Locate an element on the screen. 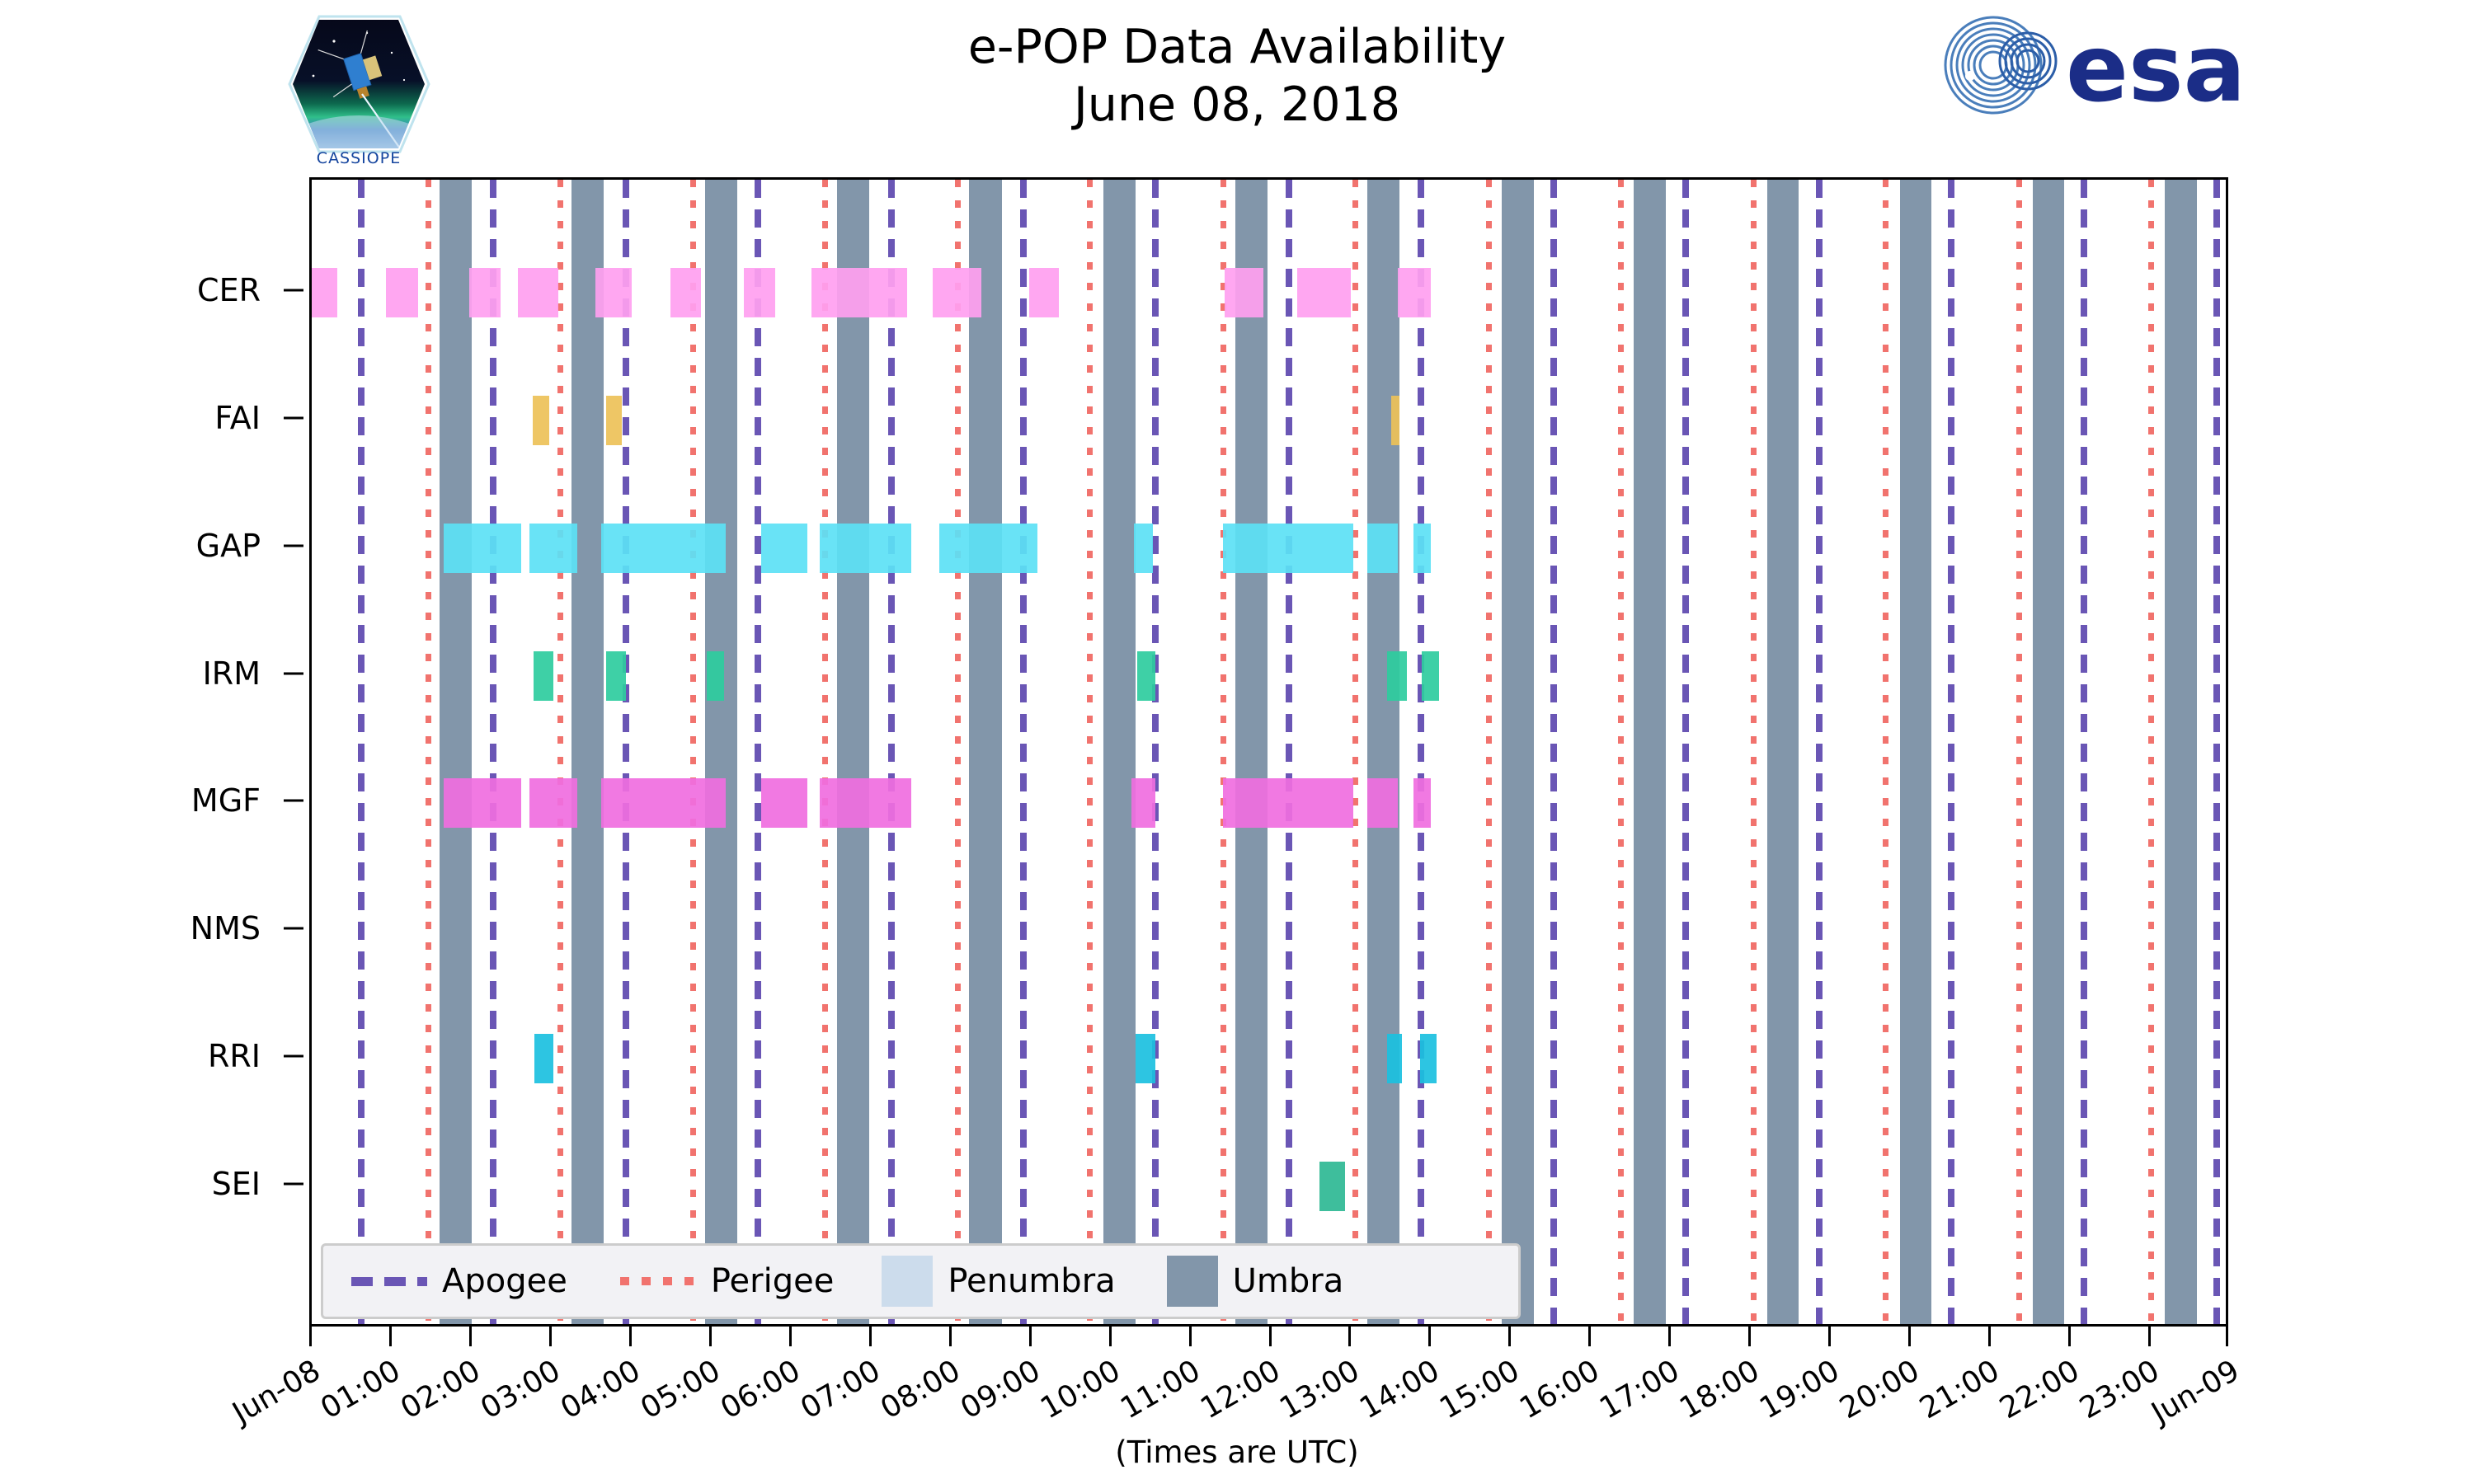 The height and width of the screenshot is (1484, 2474). cassiope-logo-caption: CASSIOPE is located at coordinates (359, 158).